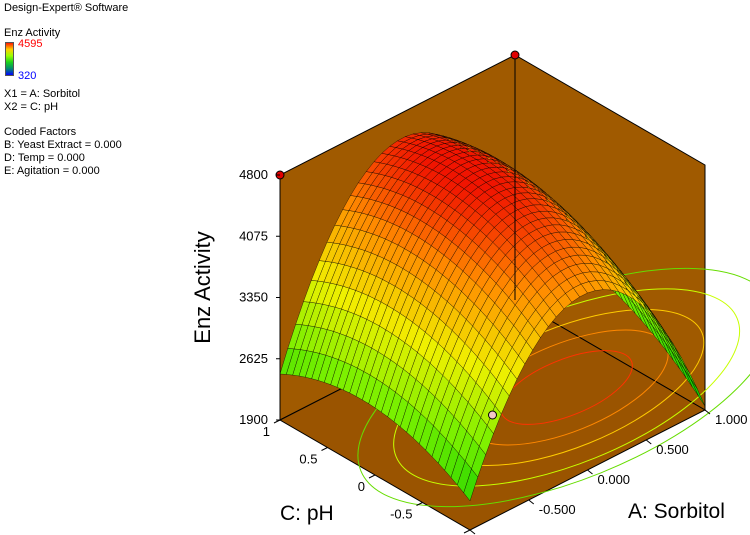  I want to click on y-tick-label: 0, so click(361, 486).